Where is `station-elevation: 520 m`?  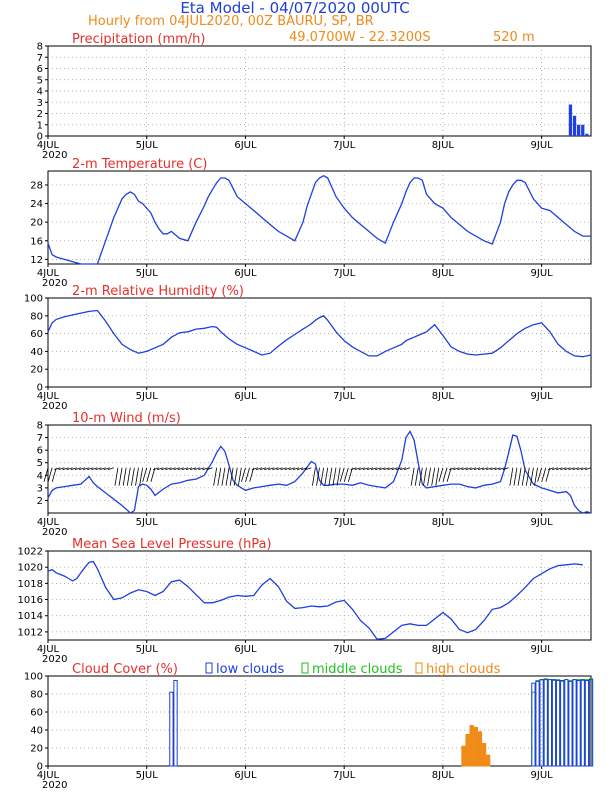
station-elevation: 520 m is located at coordinates (514, 37).